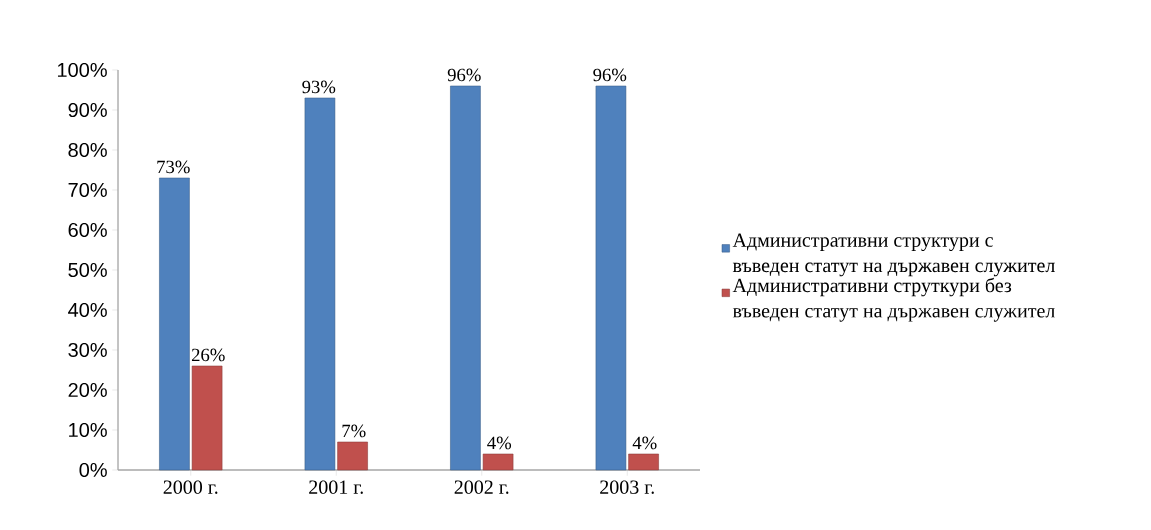  I want to click on x-tick-label: 2000 г., so click(190, 487).